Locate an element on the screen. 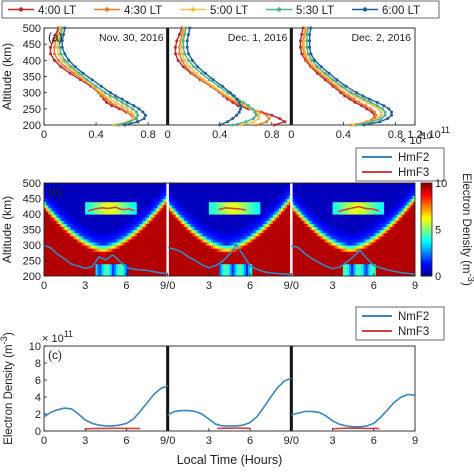 The height and width of the screenshot is (472, 474). legend-marker is located at coordinates (193, 9).